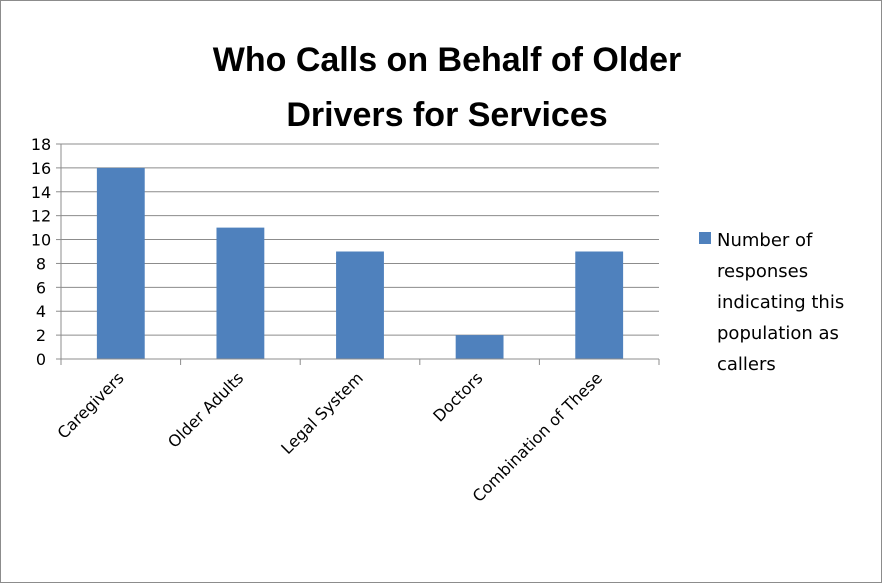 The width and height of the screenshot is (882, 584). I want to click on legend-line-4: population as, so click(778, 333).